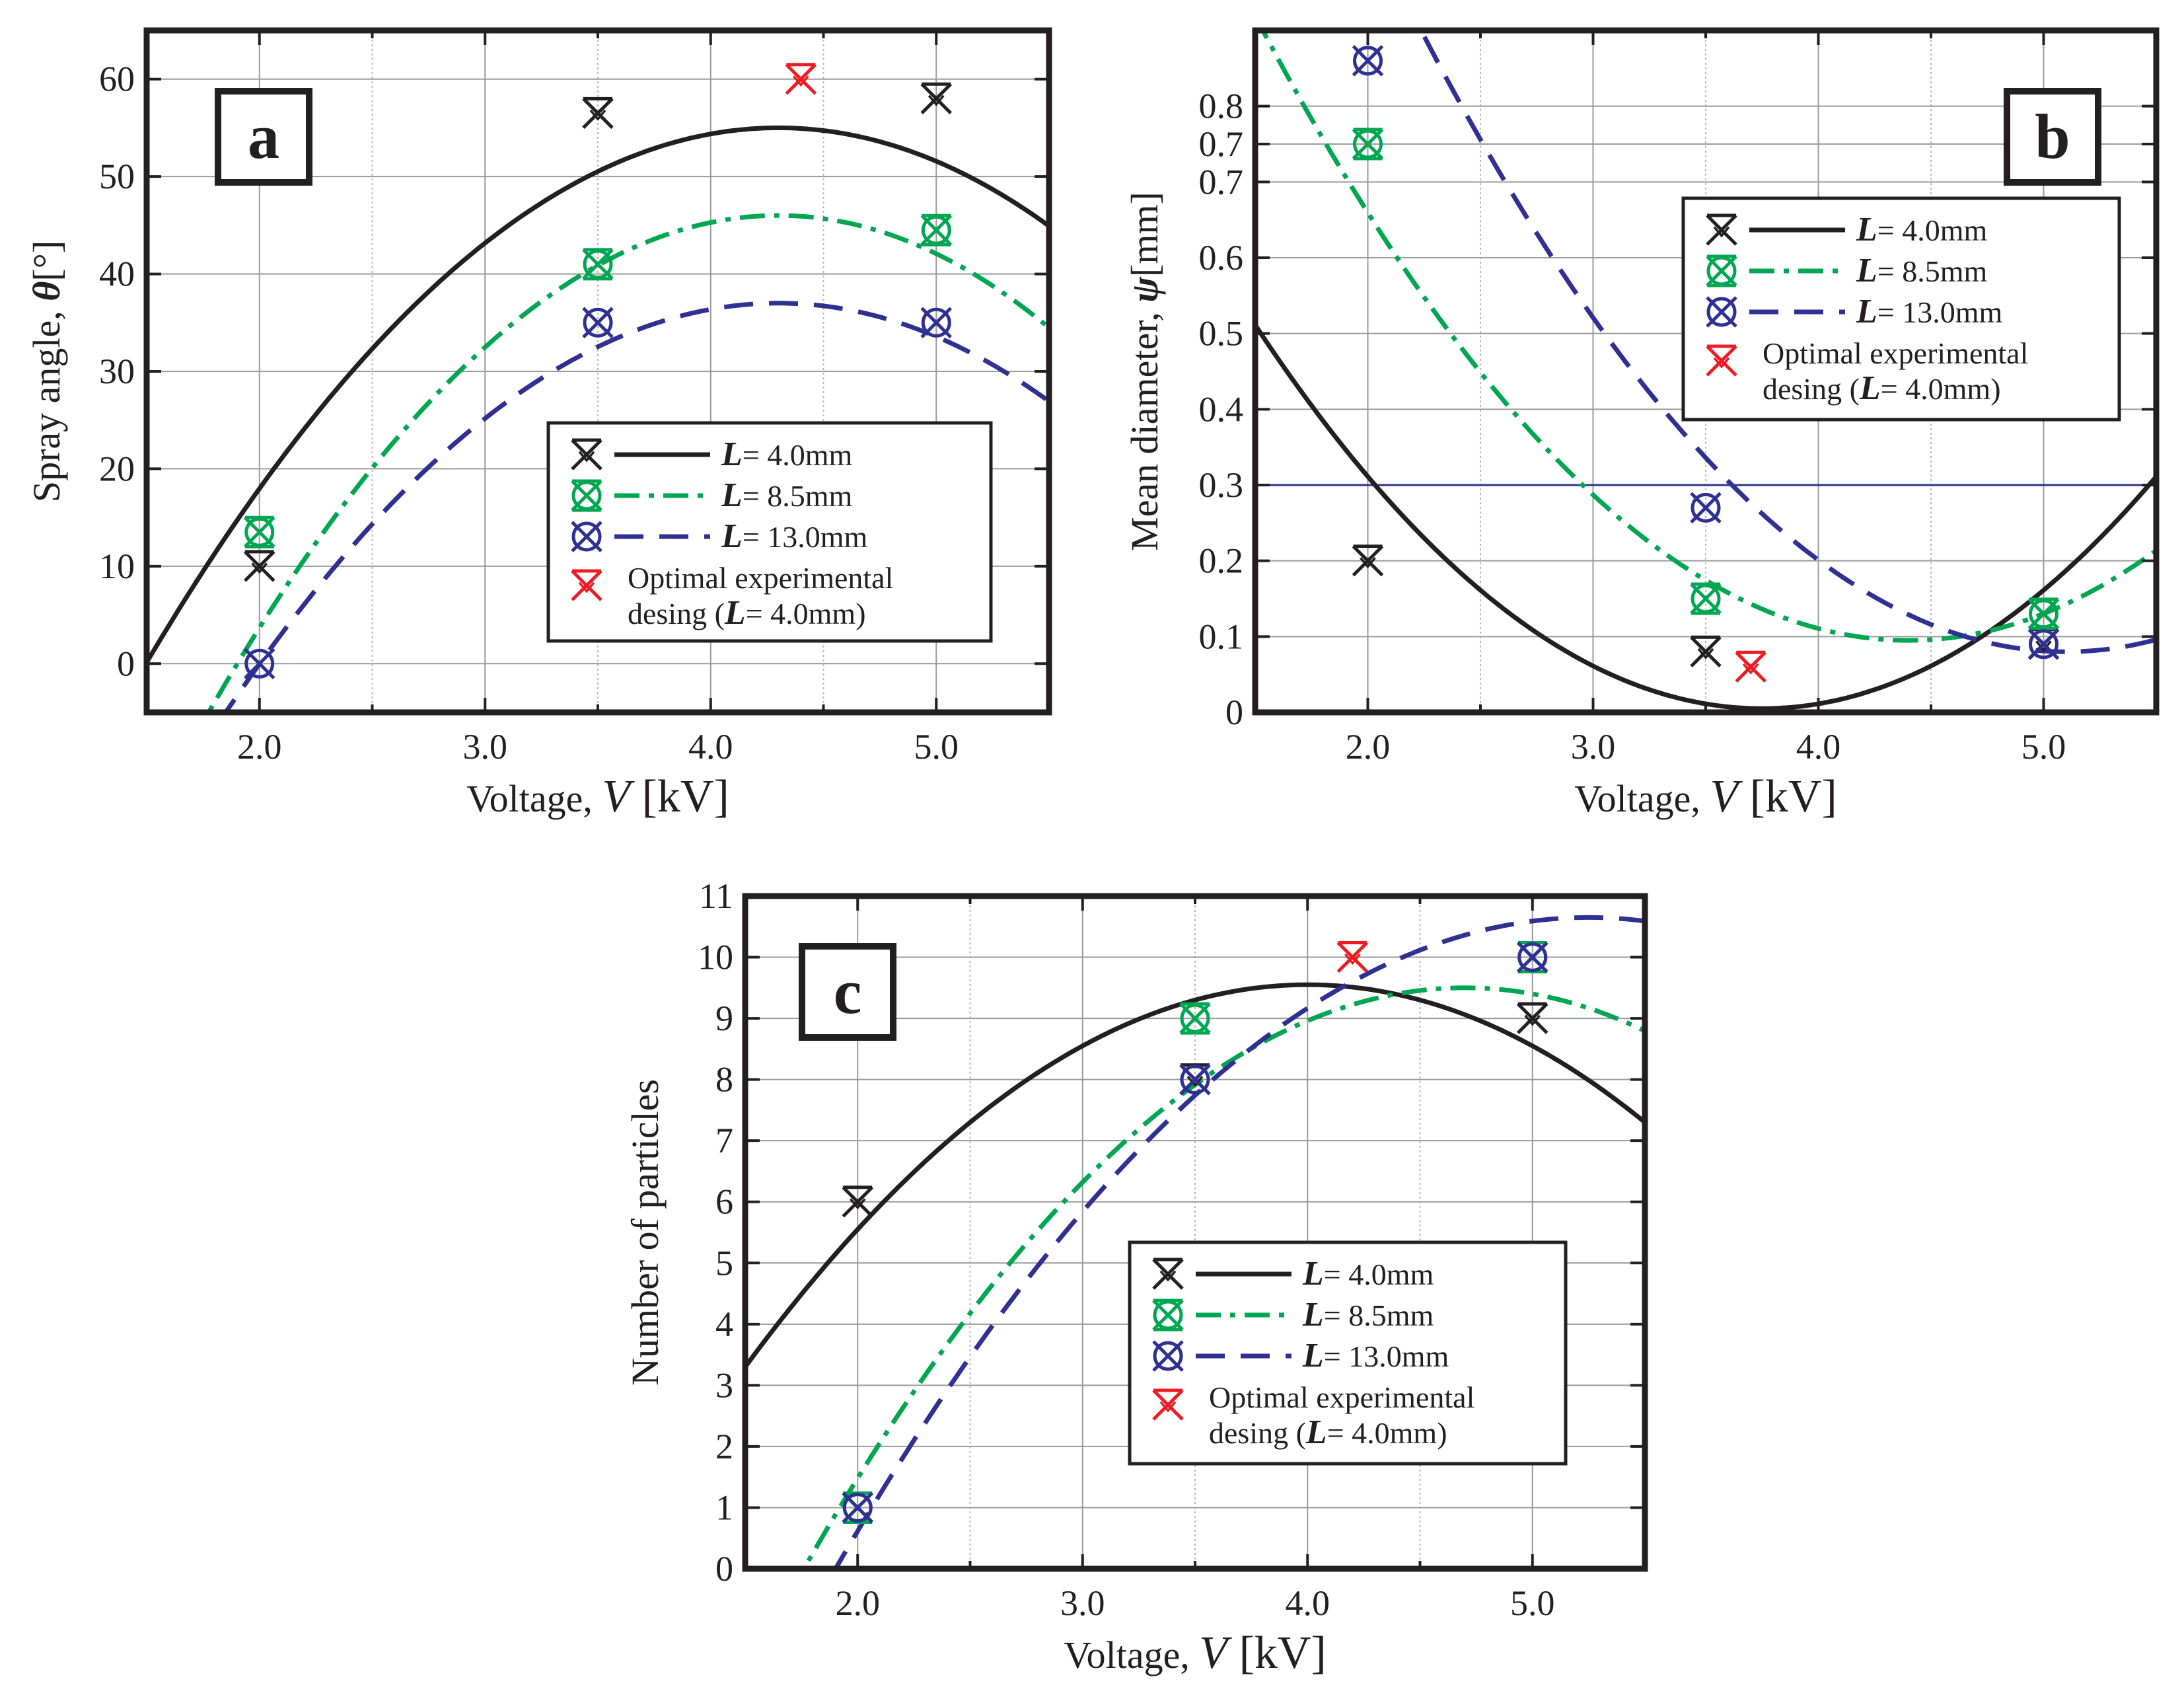 The height and width of the screenshot is (1693, 2184). What do you see at coordinates (716, 896) in the screenshot?
I see `y-tick-label: 11` at bounding box center [716, 896].